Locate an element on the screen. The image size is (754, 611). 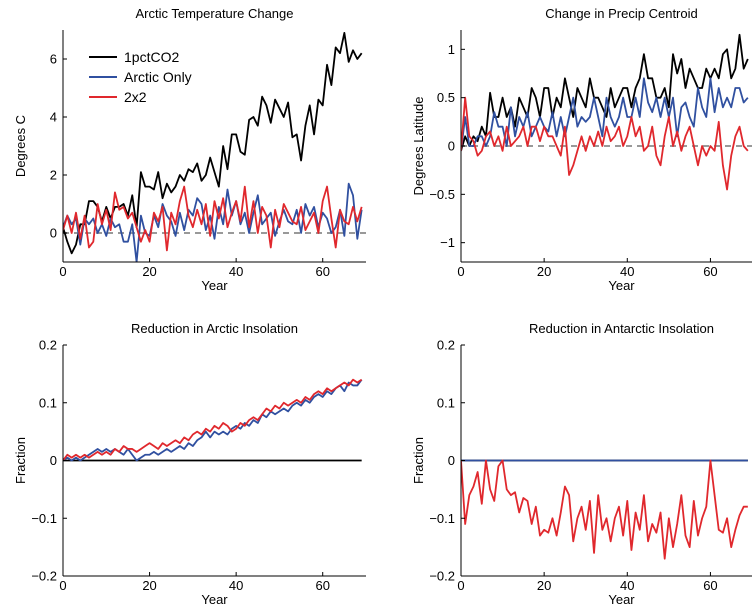
y-axis-label: Degrees Latitude is located at coordinates (418, 145).